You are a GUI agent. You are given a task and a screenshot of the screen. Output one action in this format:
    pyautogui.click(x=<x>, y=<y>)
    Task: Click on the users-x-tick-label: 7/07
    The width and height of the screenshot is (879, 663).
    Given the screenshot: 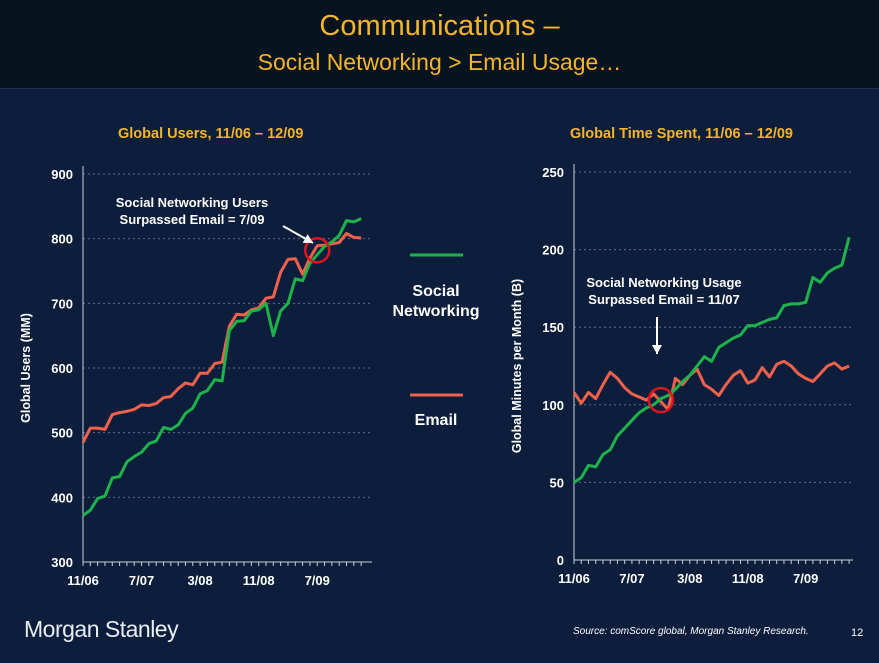 What is the action you would take?
    pyautogui.click(x=141, y=580)
    